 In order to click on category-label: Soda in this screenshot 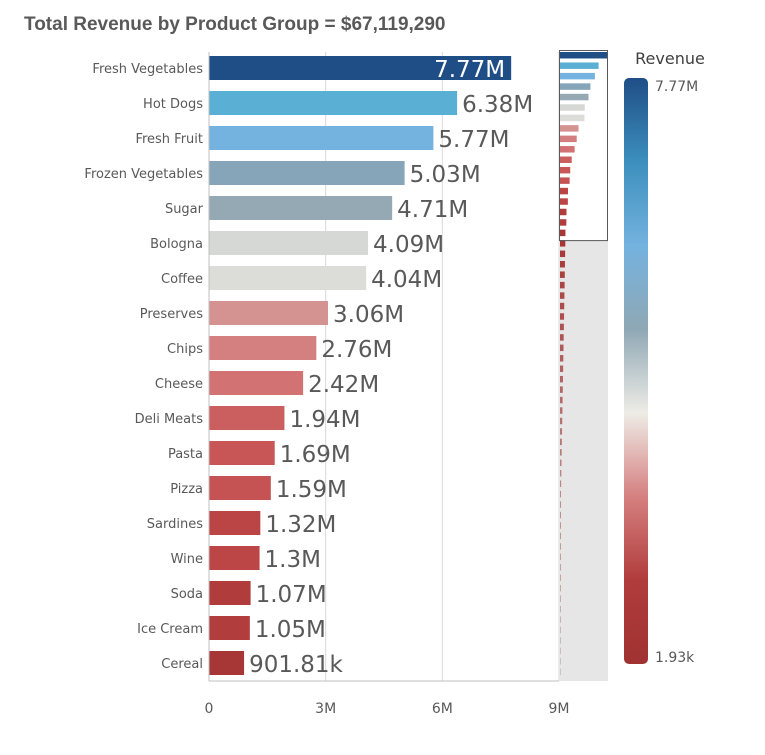, I will do `click(187, 594)`.